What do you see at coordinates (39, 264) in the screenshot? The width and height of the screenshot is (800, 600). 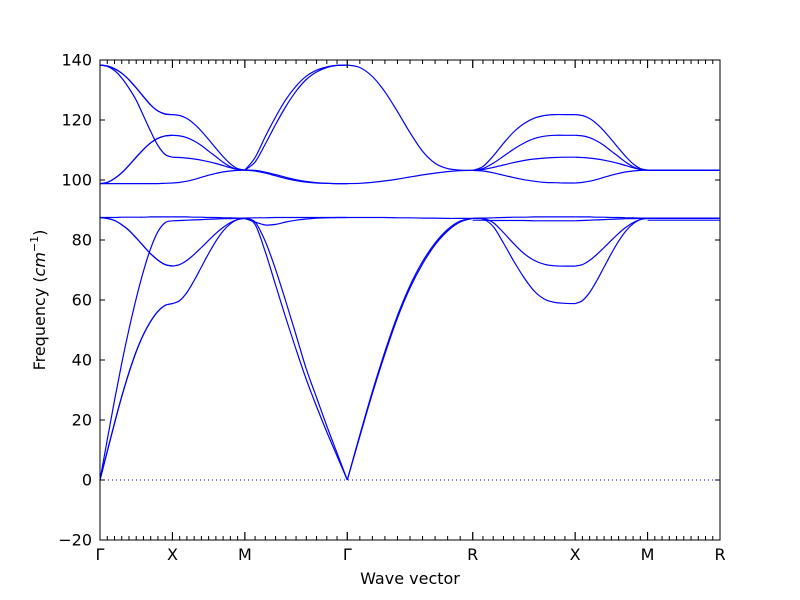 I see `y-axis-label-unit: cm` at bounding box center [39, 264].